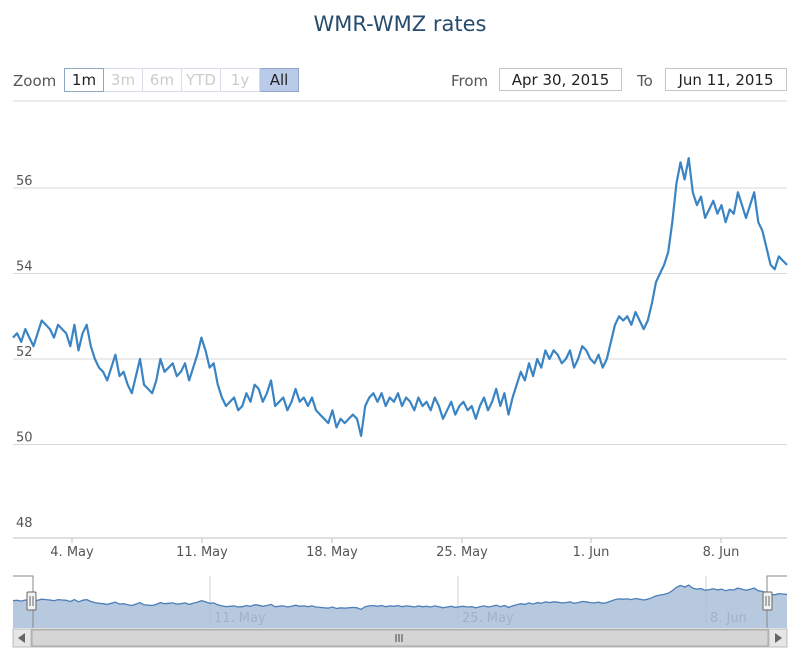 This screenshot has height=667, width=800. Describe the element at coordinates (24, 181) in the screenshot. I see `y-tick-label: 56` at that location.